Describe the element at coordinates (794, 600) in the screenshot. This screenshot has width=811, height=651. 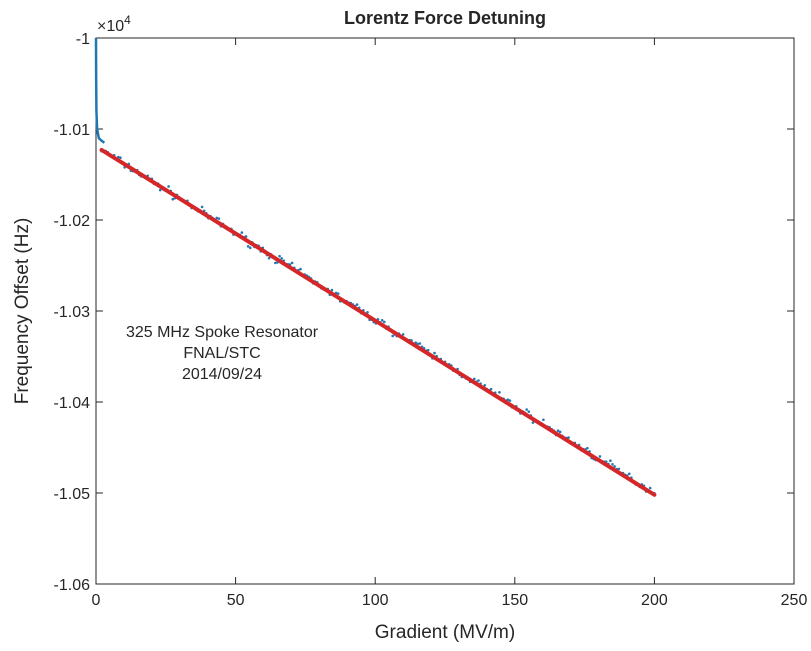
I see `x-tick-label: 250` at that location.